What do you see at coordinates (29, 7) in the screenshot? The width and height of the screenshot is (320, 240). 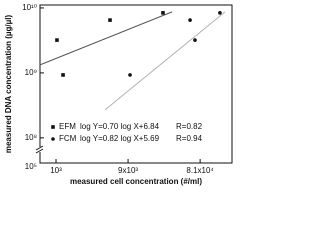 I see `y-tick-label: 10¹⁰` at bounding box center [29, 7].